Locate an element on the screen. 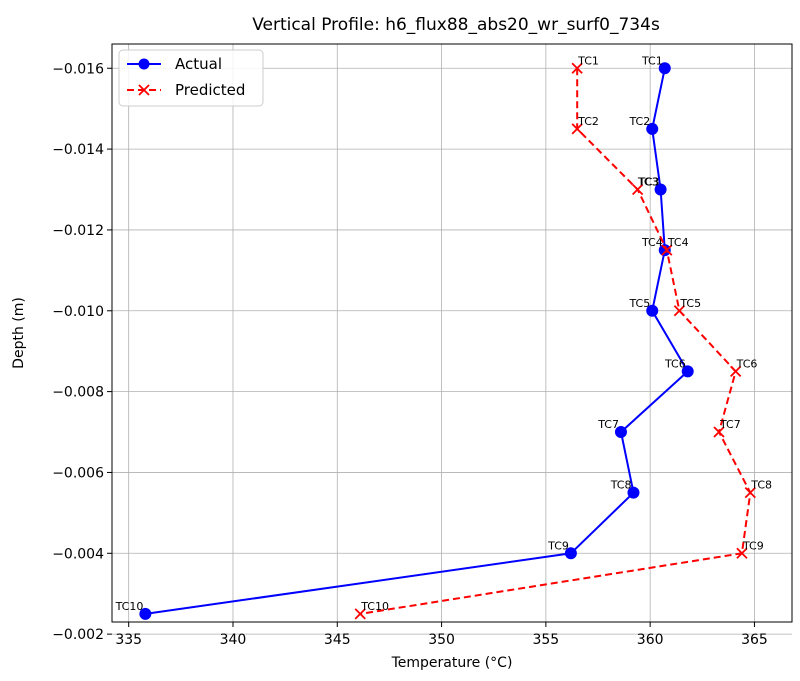 Image resolution: width=800 pixels, height=681 pixels. legend-label: Predicted is located at coordinates (210, 90).